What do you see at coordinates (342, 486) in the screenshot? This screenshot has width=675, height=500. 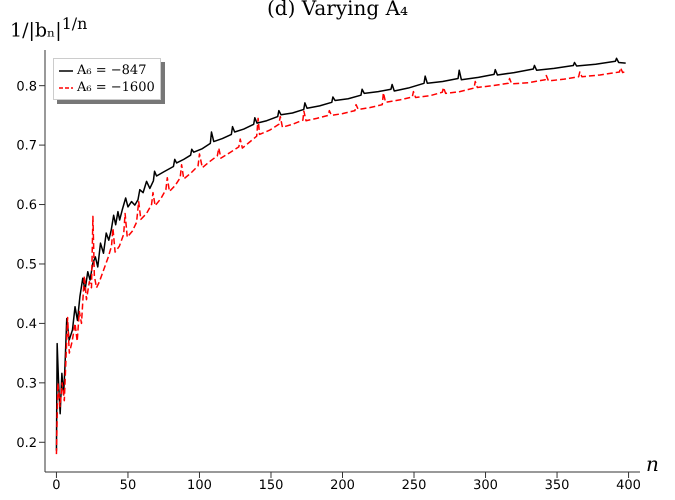 I see `x-tick-label: 200` at bounding box center [342, 486].